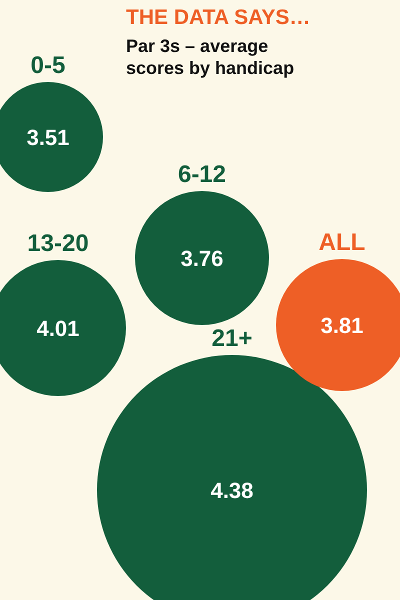 This screenshot has width=400, height=600. What do you see at coordinates (202, 174) in the screenshot?
I see `category-label: 6-12` at bounding box center [202, 174].